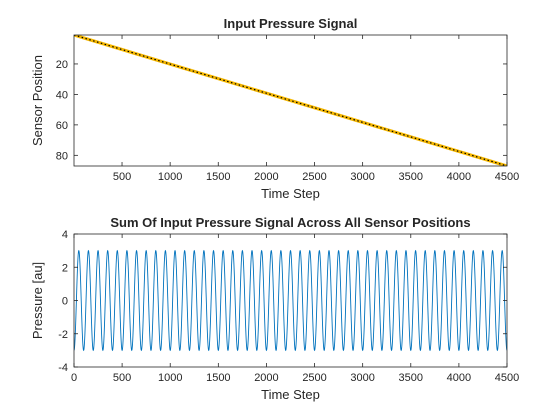 This screenshot has height=420, width=560. I want to click on y-axis-label: Sensor Position, so click(37, 100).